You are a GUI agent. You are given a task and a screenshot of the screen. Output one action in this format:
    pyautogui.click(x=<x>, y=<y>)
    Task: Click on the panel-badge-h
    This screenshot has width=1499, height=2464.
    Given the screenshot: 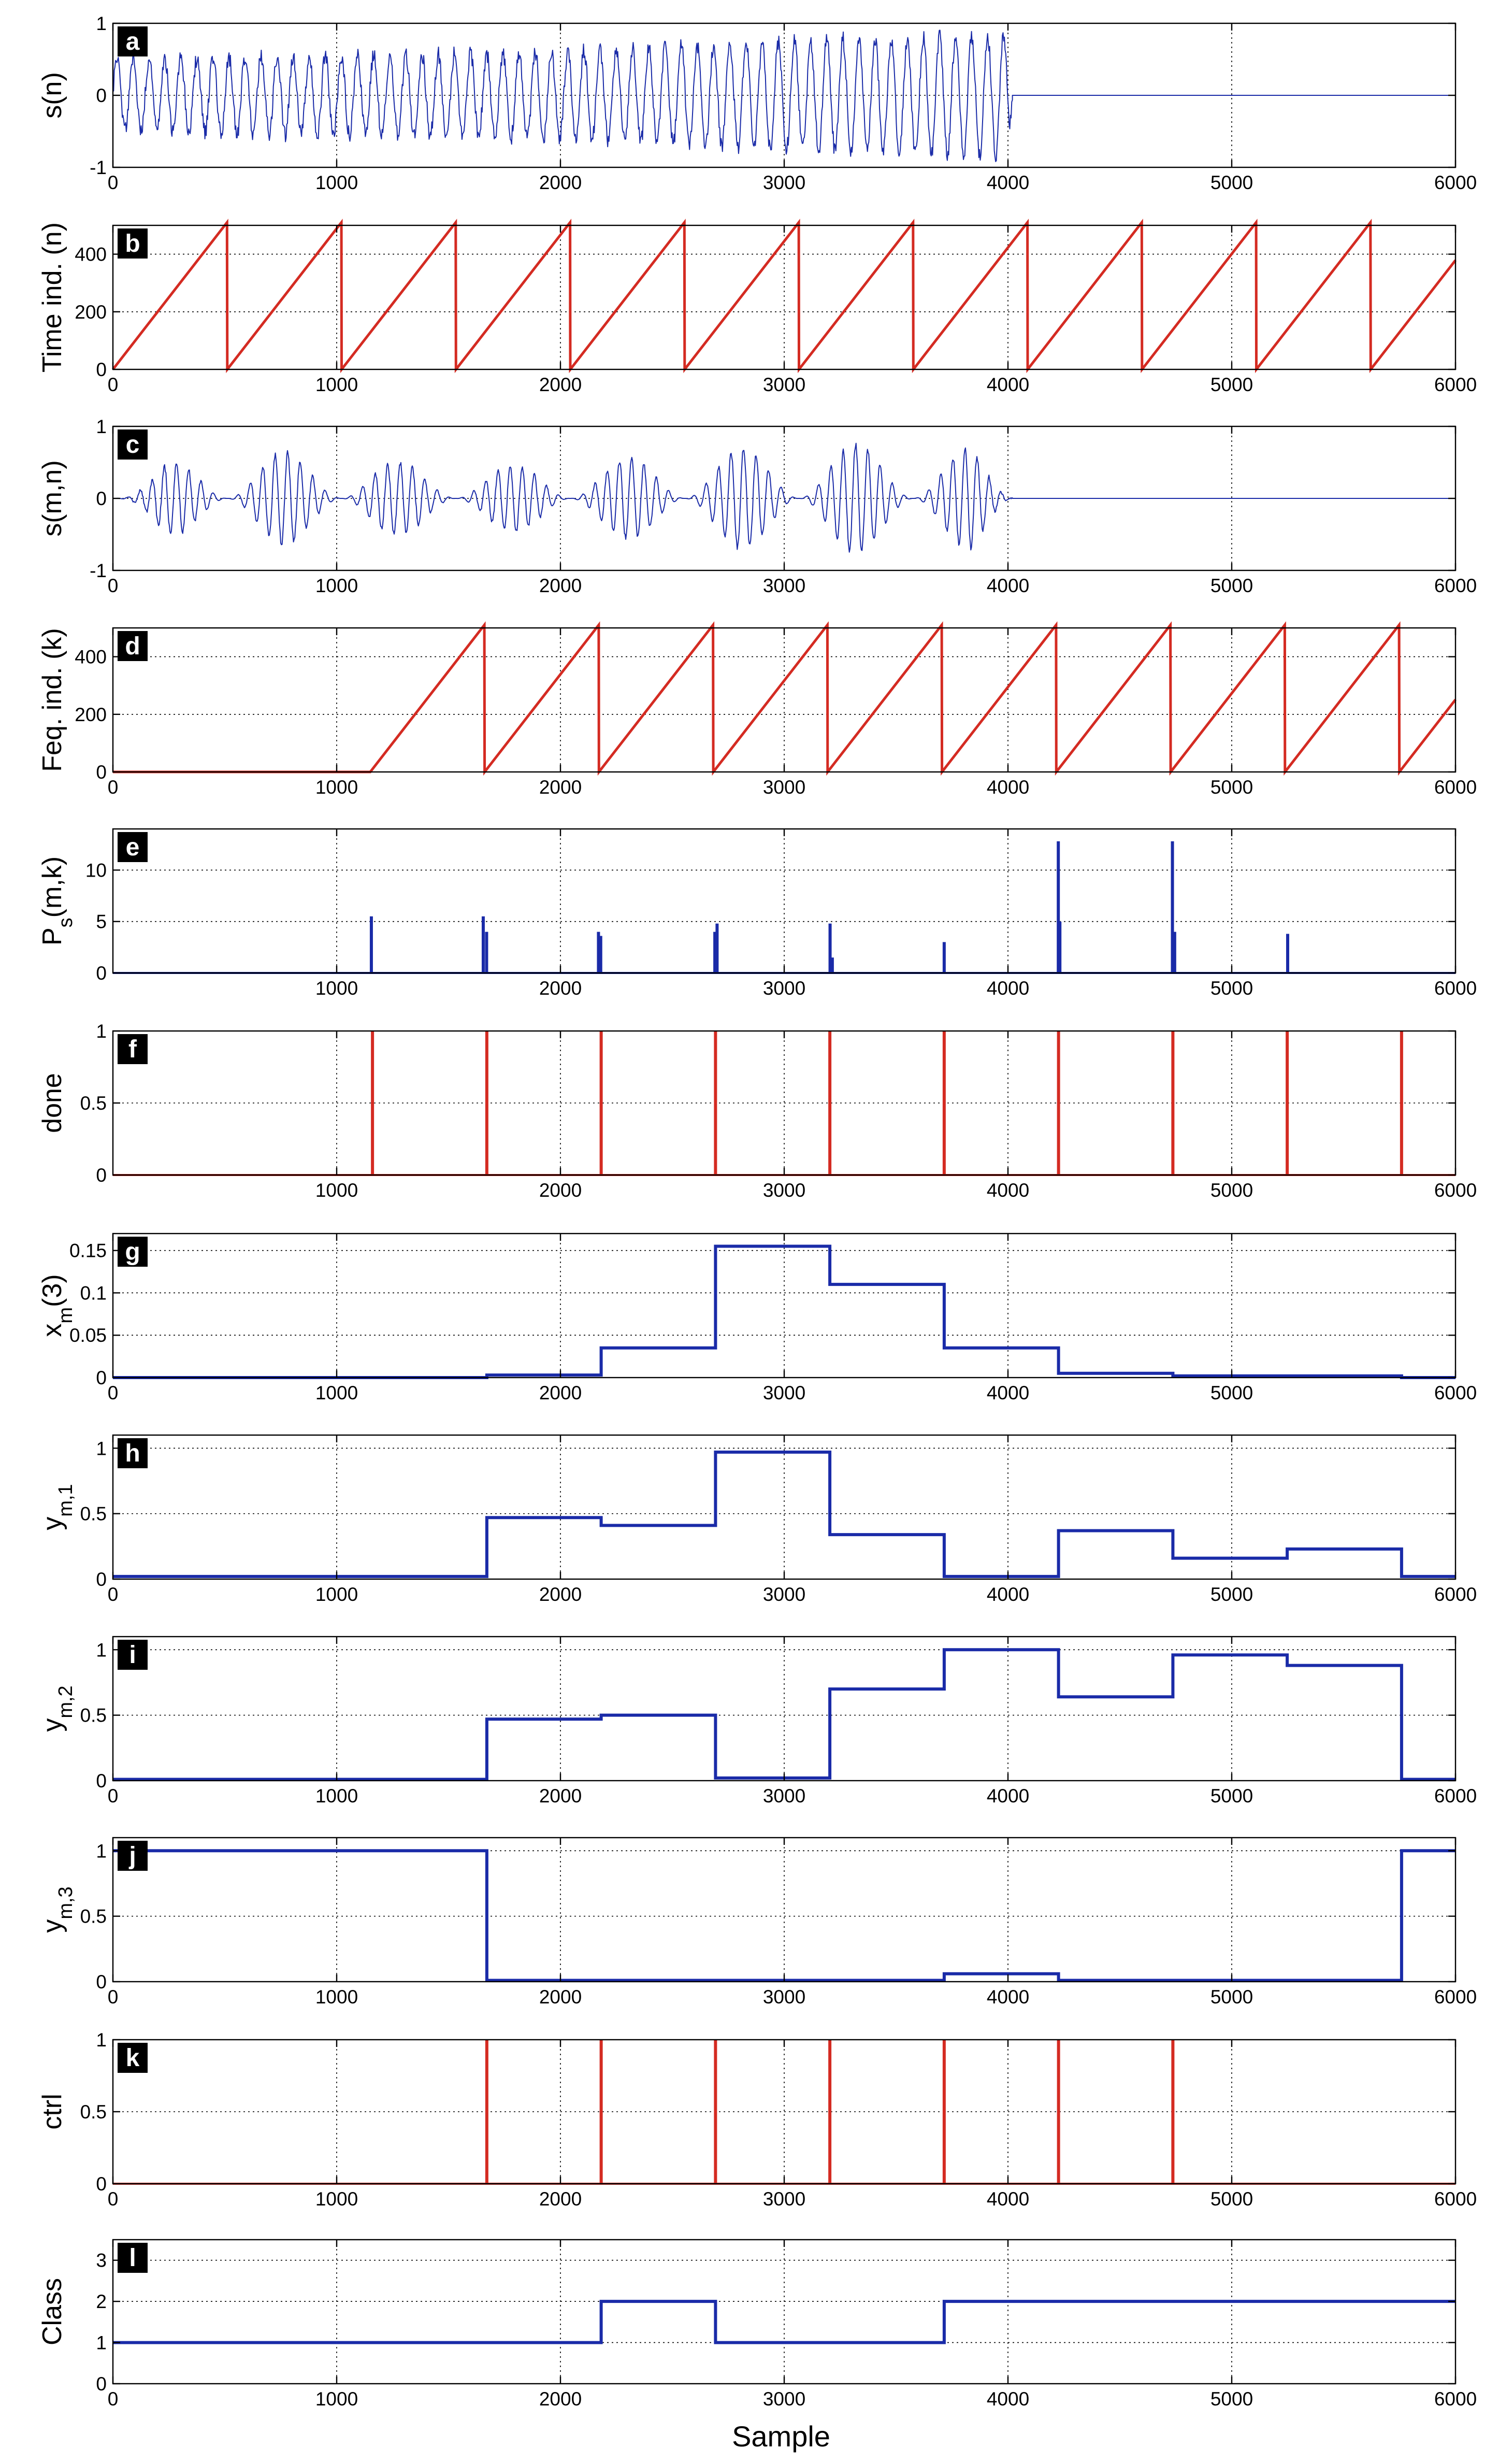 What is the action you would take?
    pyautogui.click(x=133, y=1453)
    